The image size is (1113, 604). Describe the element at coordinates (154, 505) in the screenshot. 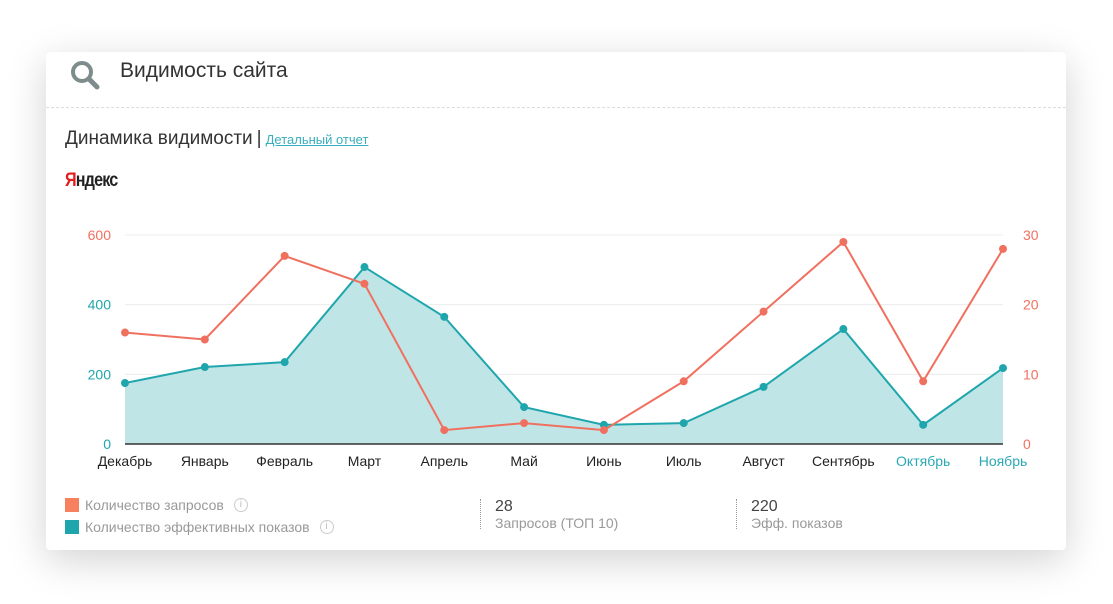

I see `legend-label-requests: Количество запросов` at that location.